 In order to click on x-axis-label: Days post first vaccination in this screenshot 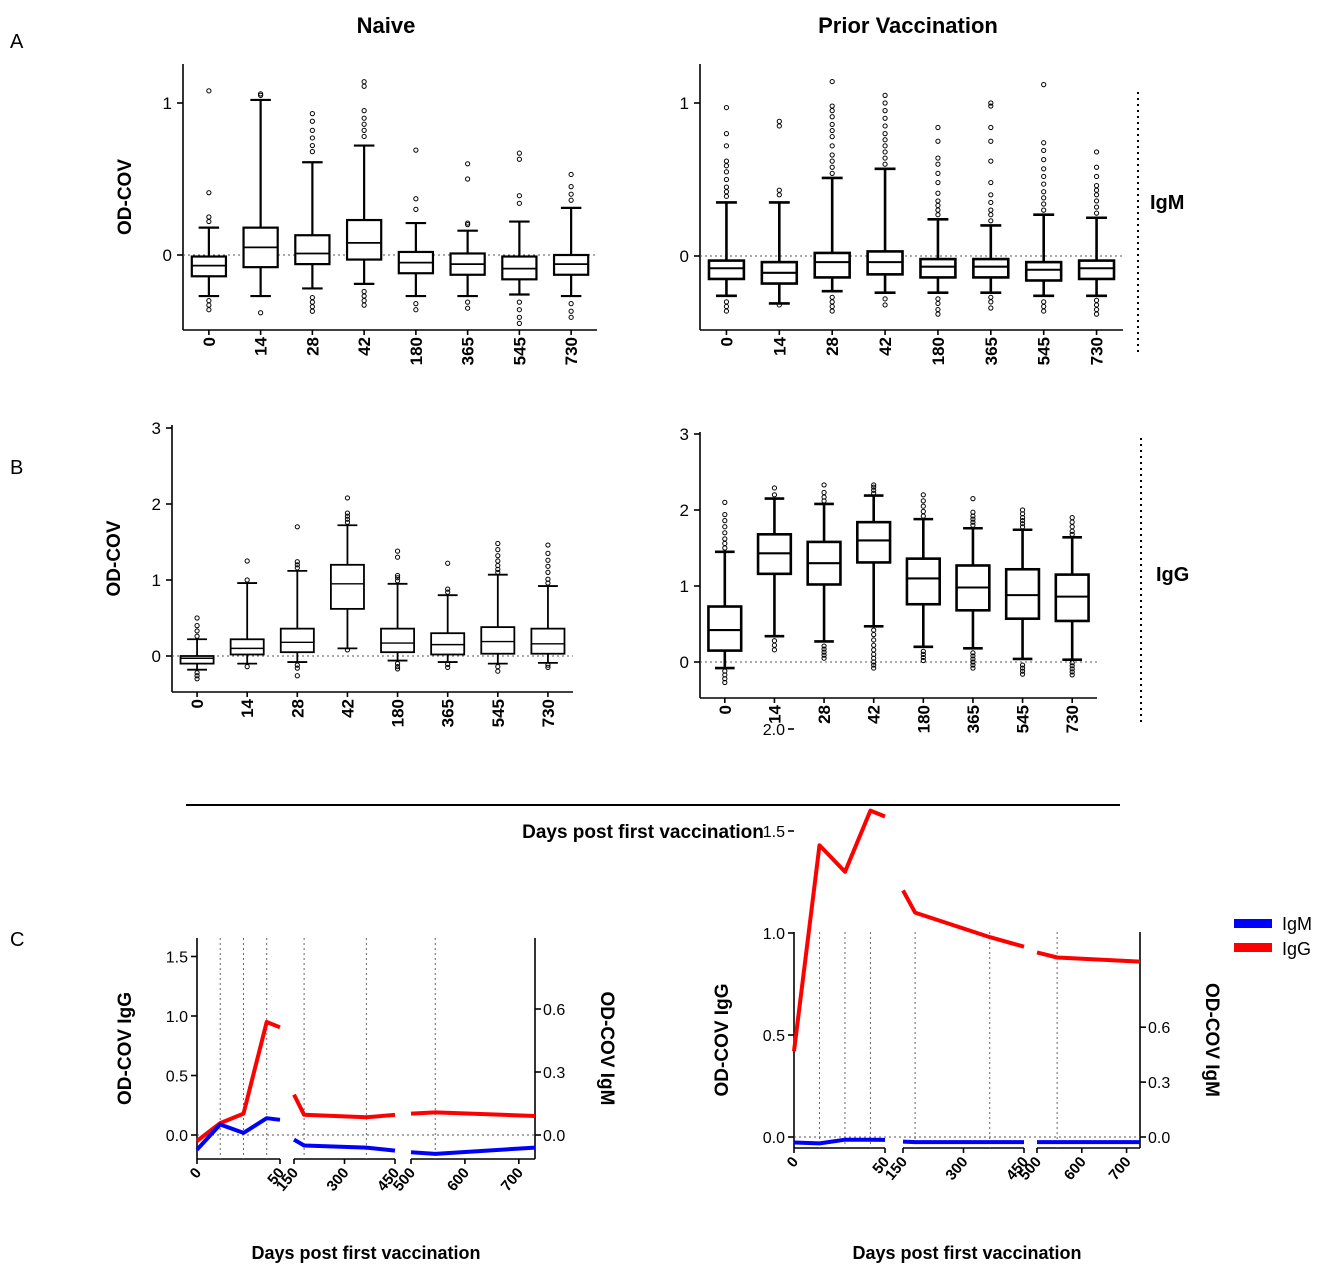, I will do `click(365, 1253)`.